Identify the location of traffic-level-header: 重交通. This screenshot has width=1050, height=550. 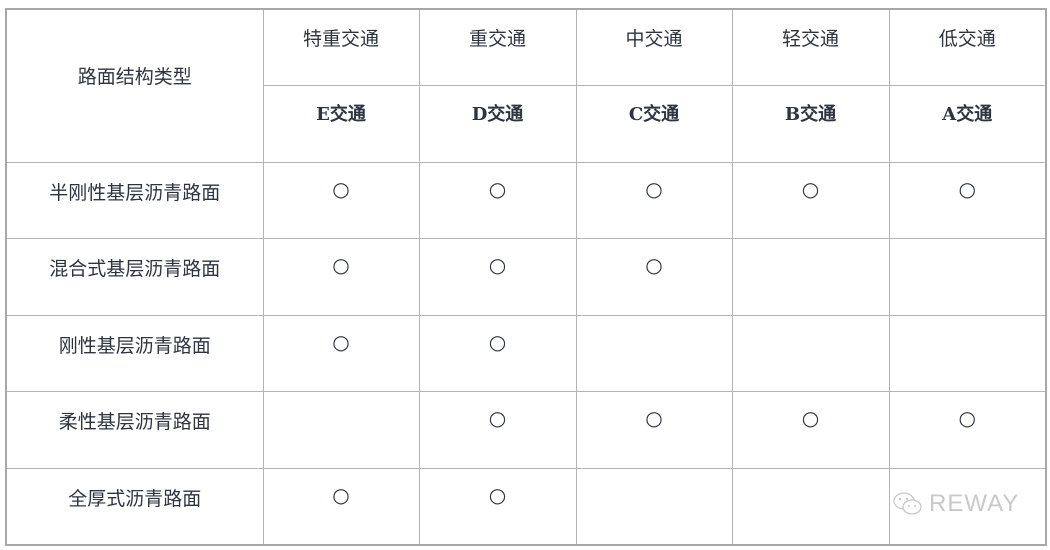
(497, 47).